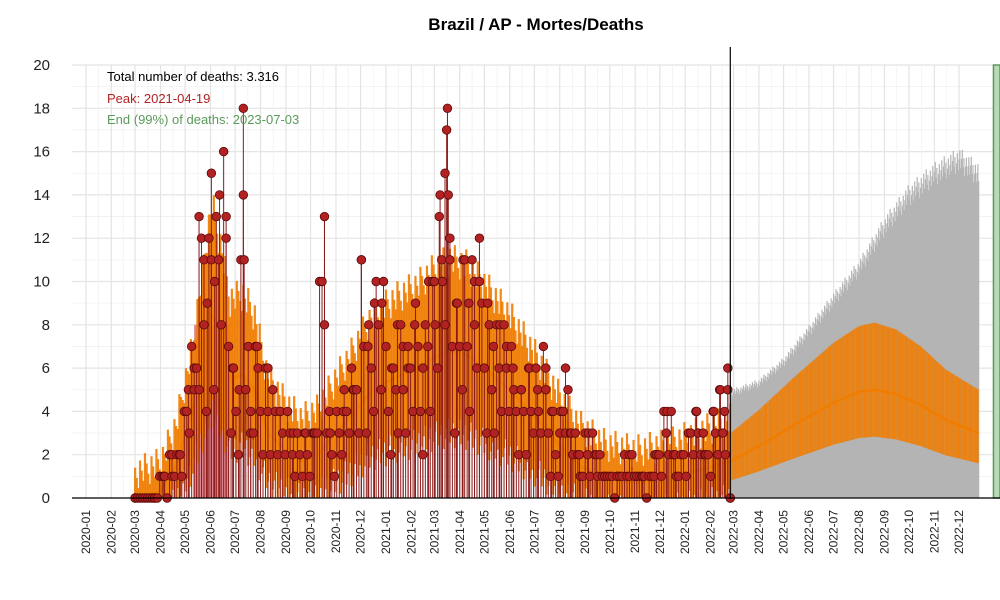  What do you see at coordinates (135, 532) in the screenshot?
I see `x-tick-label: 2020-03` at bounding box center [135, 532].